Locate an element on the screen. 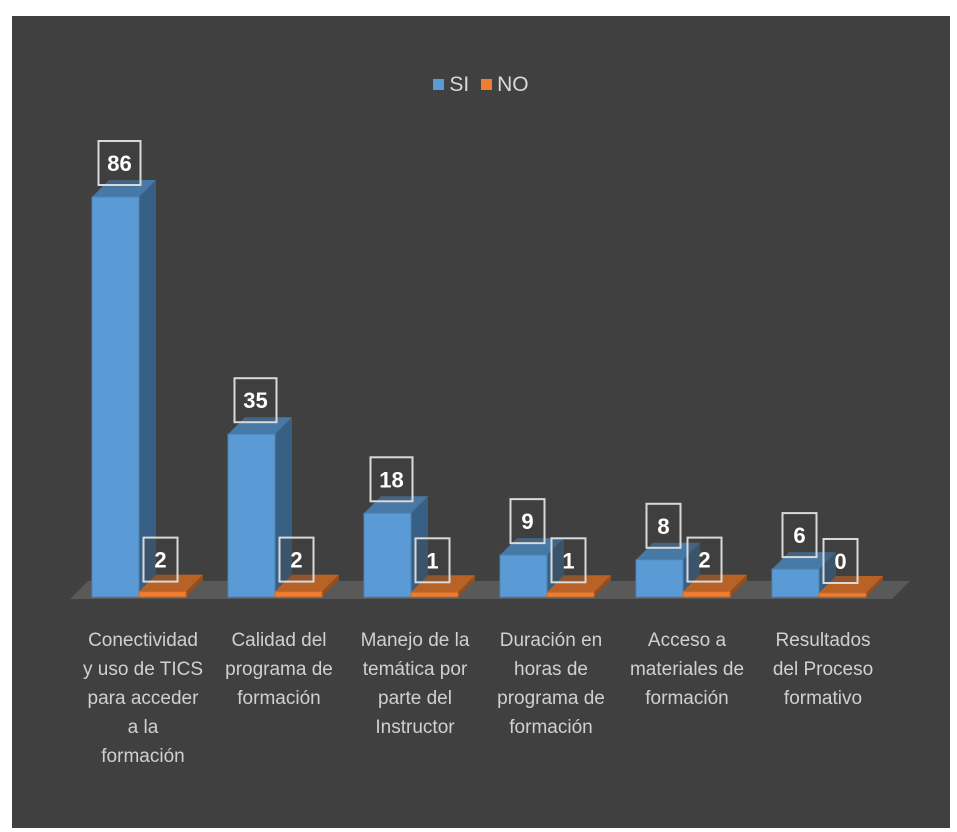 Image resolution: width=957 pixels, height=832 pixels. data-label-text: 8 is located at coordinates (663, 526).